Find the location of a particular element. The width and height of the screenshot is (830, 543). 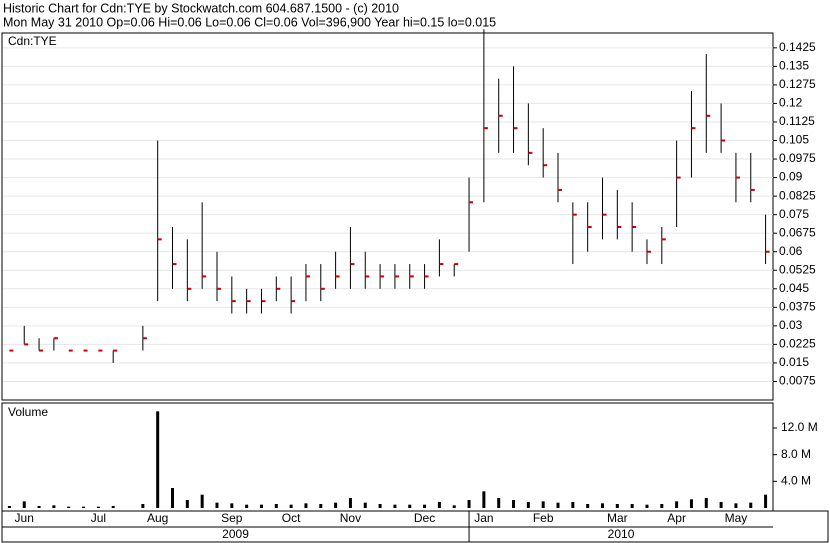

y-tick-label: 8.0 M is located at coordinates (796, 454).